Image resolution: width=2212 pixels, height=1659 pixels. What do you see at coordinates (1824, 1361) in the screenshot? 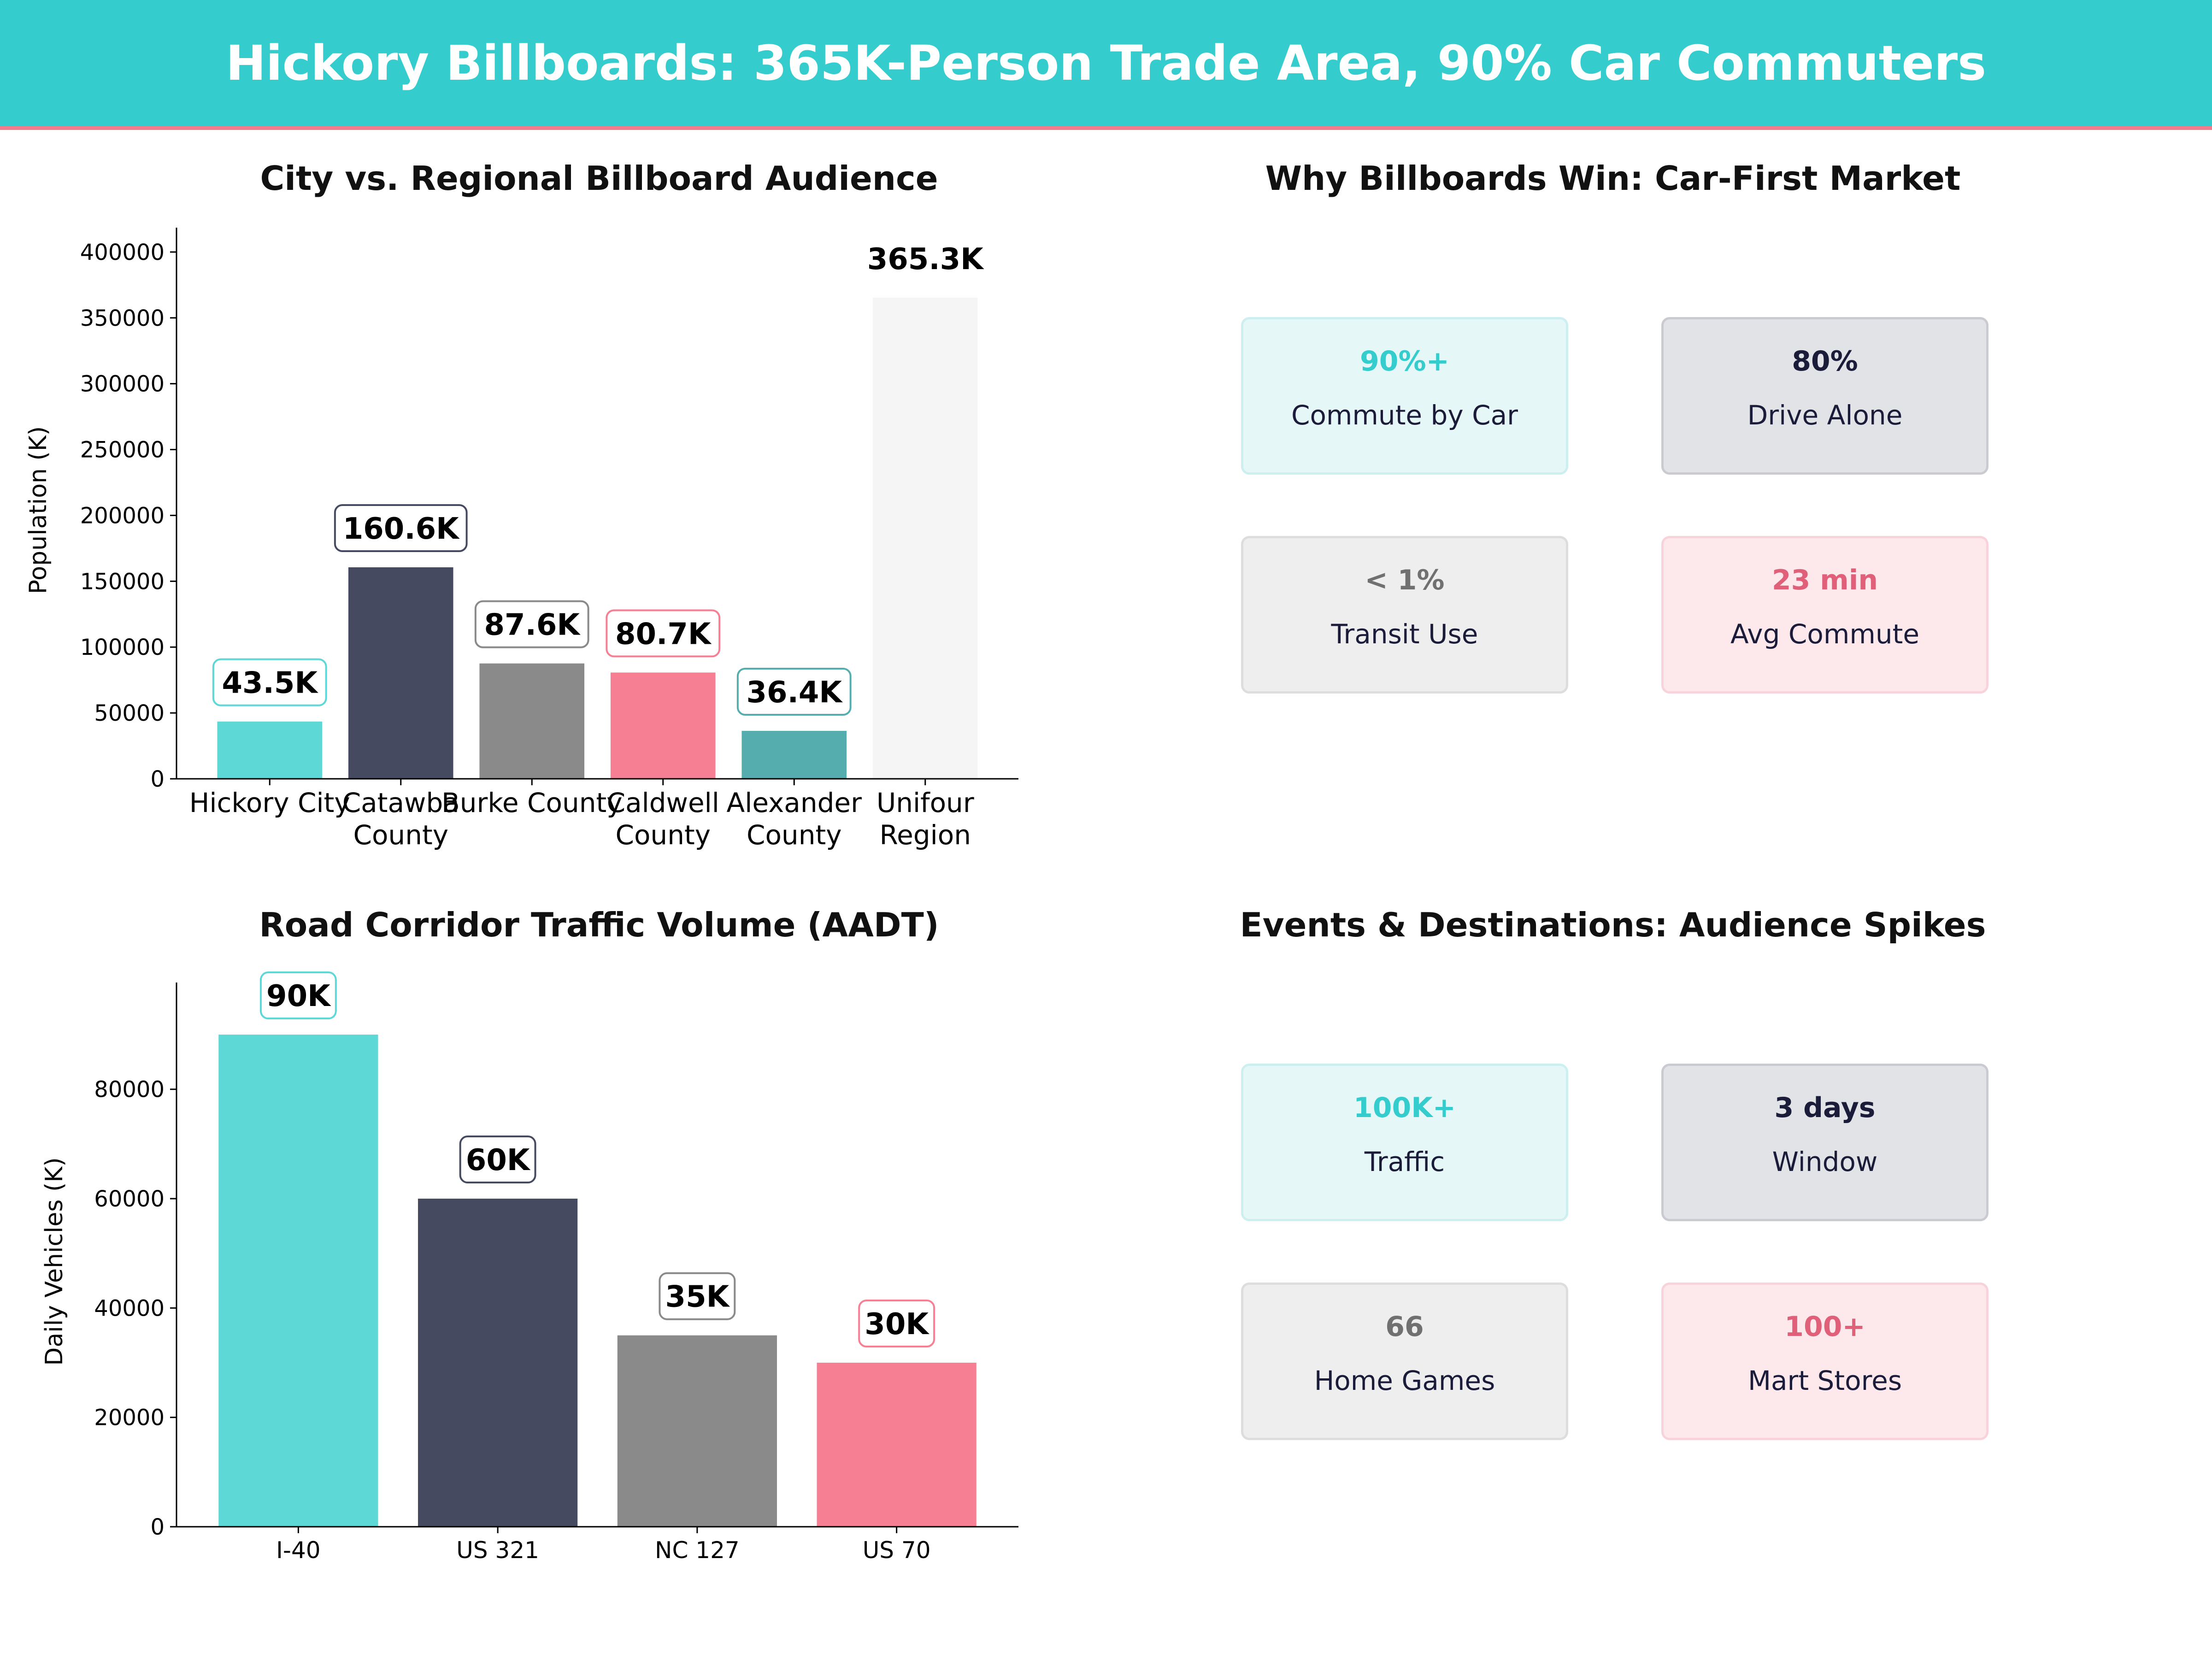
I see `stat-card-mart-stores: 100+ Mart Stores` at bounding box center [1824, 1361].